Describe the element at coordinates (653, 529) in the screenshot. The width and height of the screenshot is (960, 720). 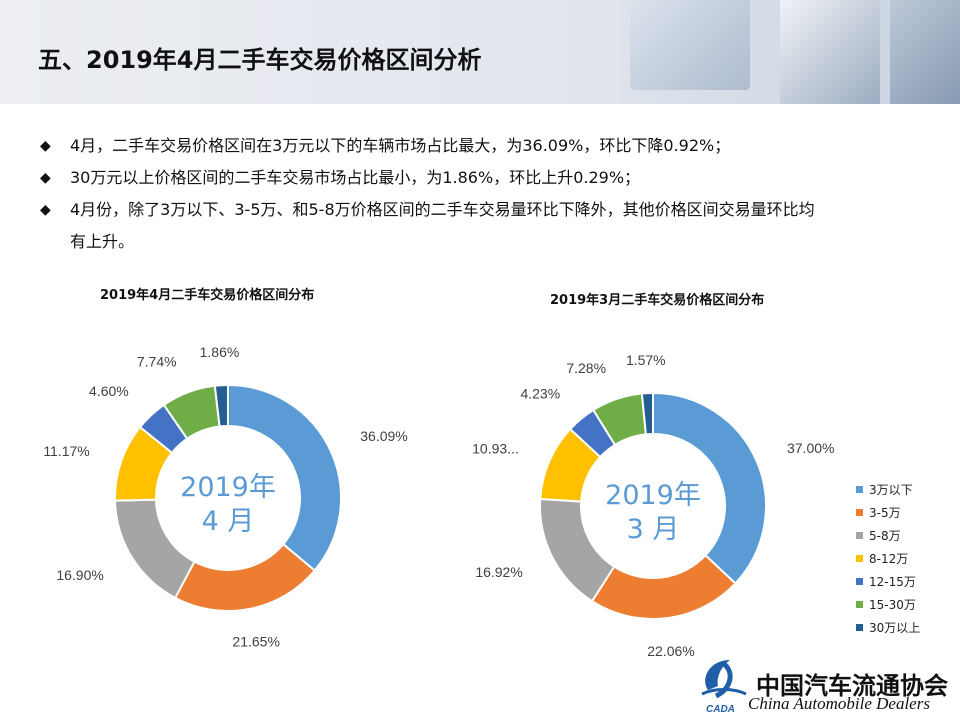
I see `donut-center-label: 3 月` at that location.